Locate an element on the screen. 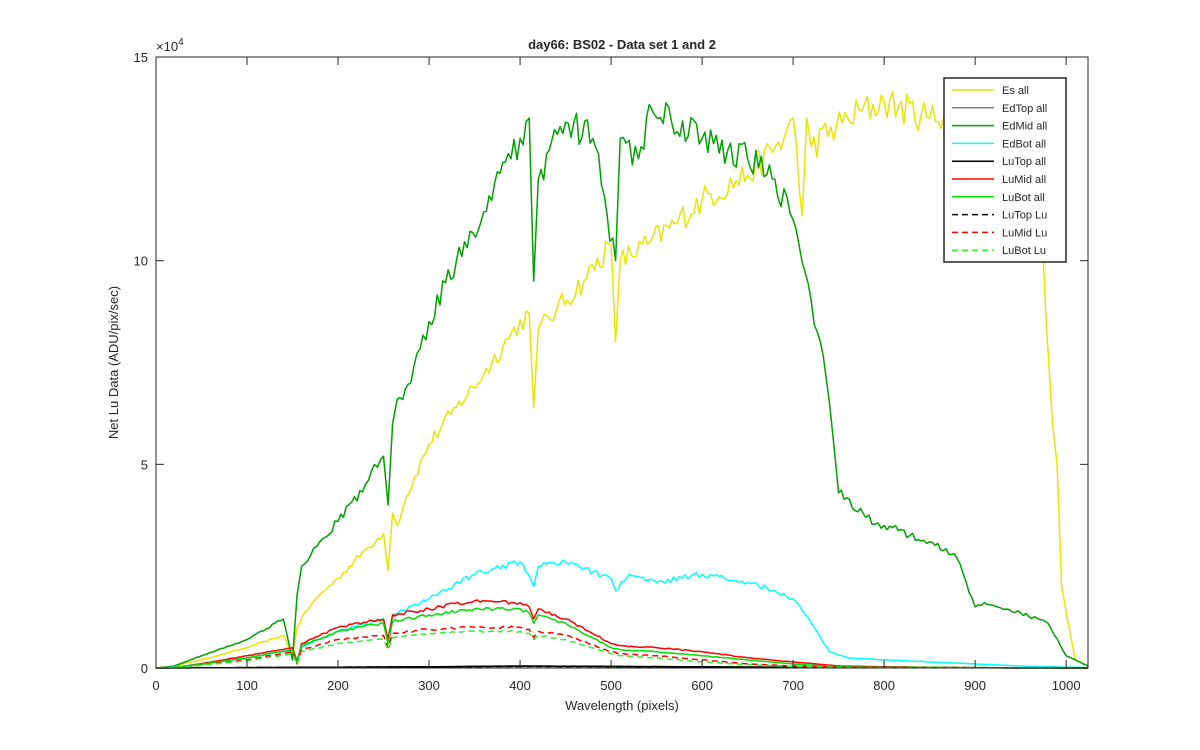 The width and height of the screenshot is (1200, 750). x-tick-label: 400 is located at coordinates (520, 685).